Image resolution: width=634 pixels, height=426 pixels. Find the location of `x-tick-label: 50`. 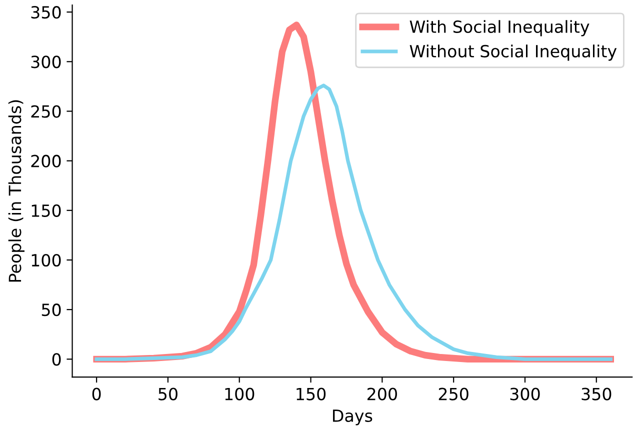

x-tick-label: 50 is located at coordinates (168, 394).